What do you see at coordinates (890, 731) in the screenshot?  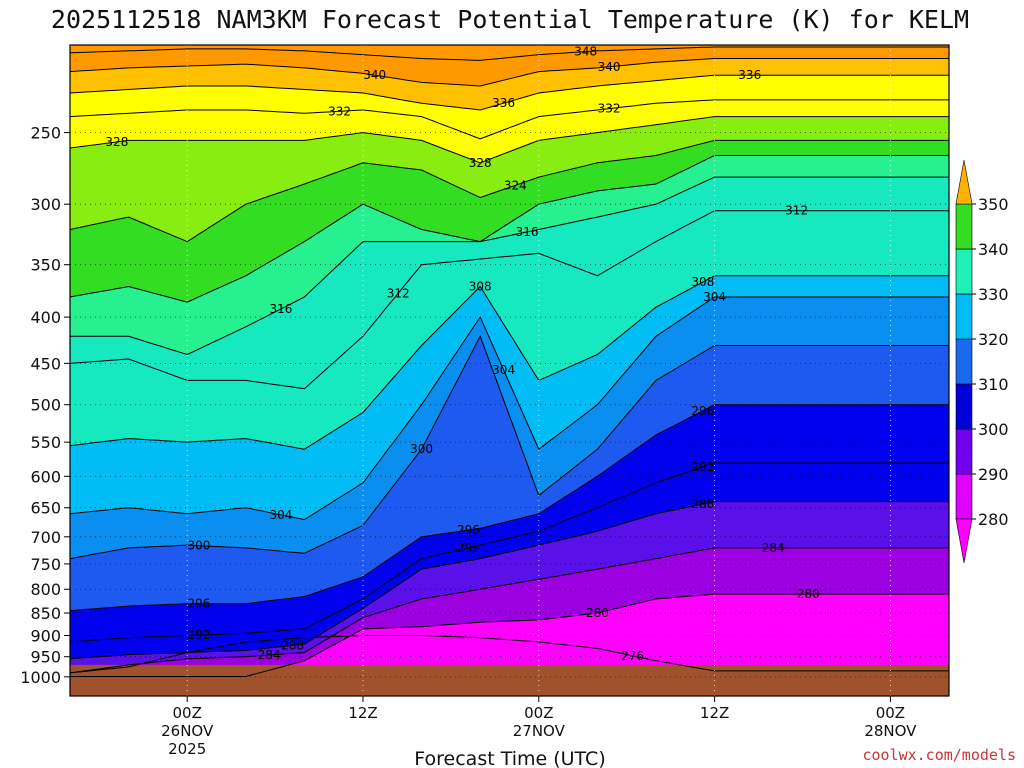 I see `x-tick-label: 28NOV` at bounding box center [890, 731].